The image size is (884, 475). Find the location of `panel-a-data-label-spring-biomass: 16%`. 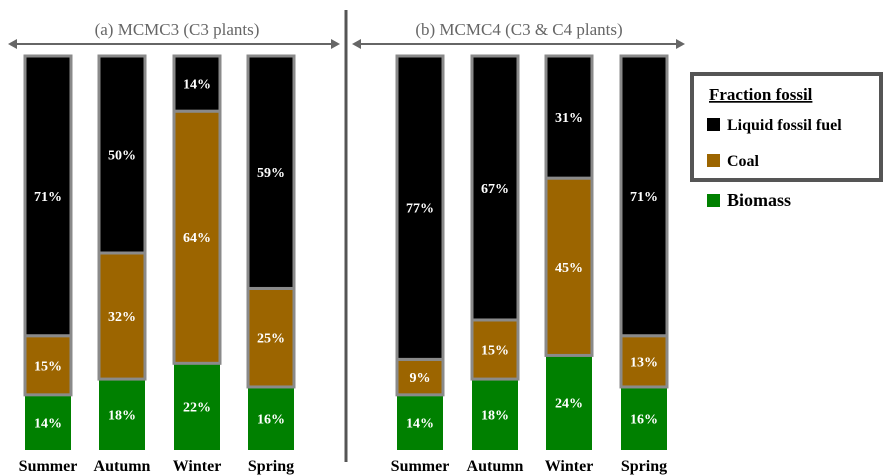

panel-a-data-label-spring-biomass: 16% is located at coordinates (271, 419).